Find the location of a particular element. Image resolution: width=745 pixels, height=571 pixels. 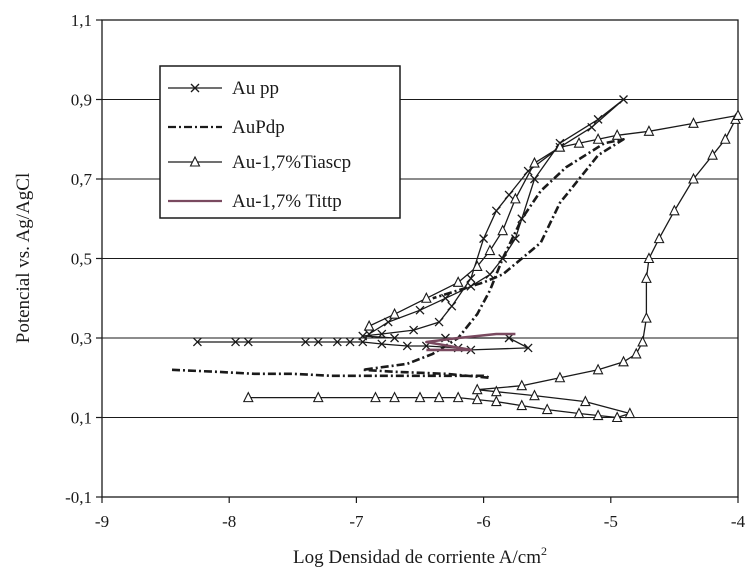

y-tick-label: 0,3 is located at coordinates (81, 338).